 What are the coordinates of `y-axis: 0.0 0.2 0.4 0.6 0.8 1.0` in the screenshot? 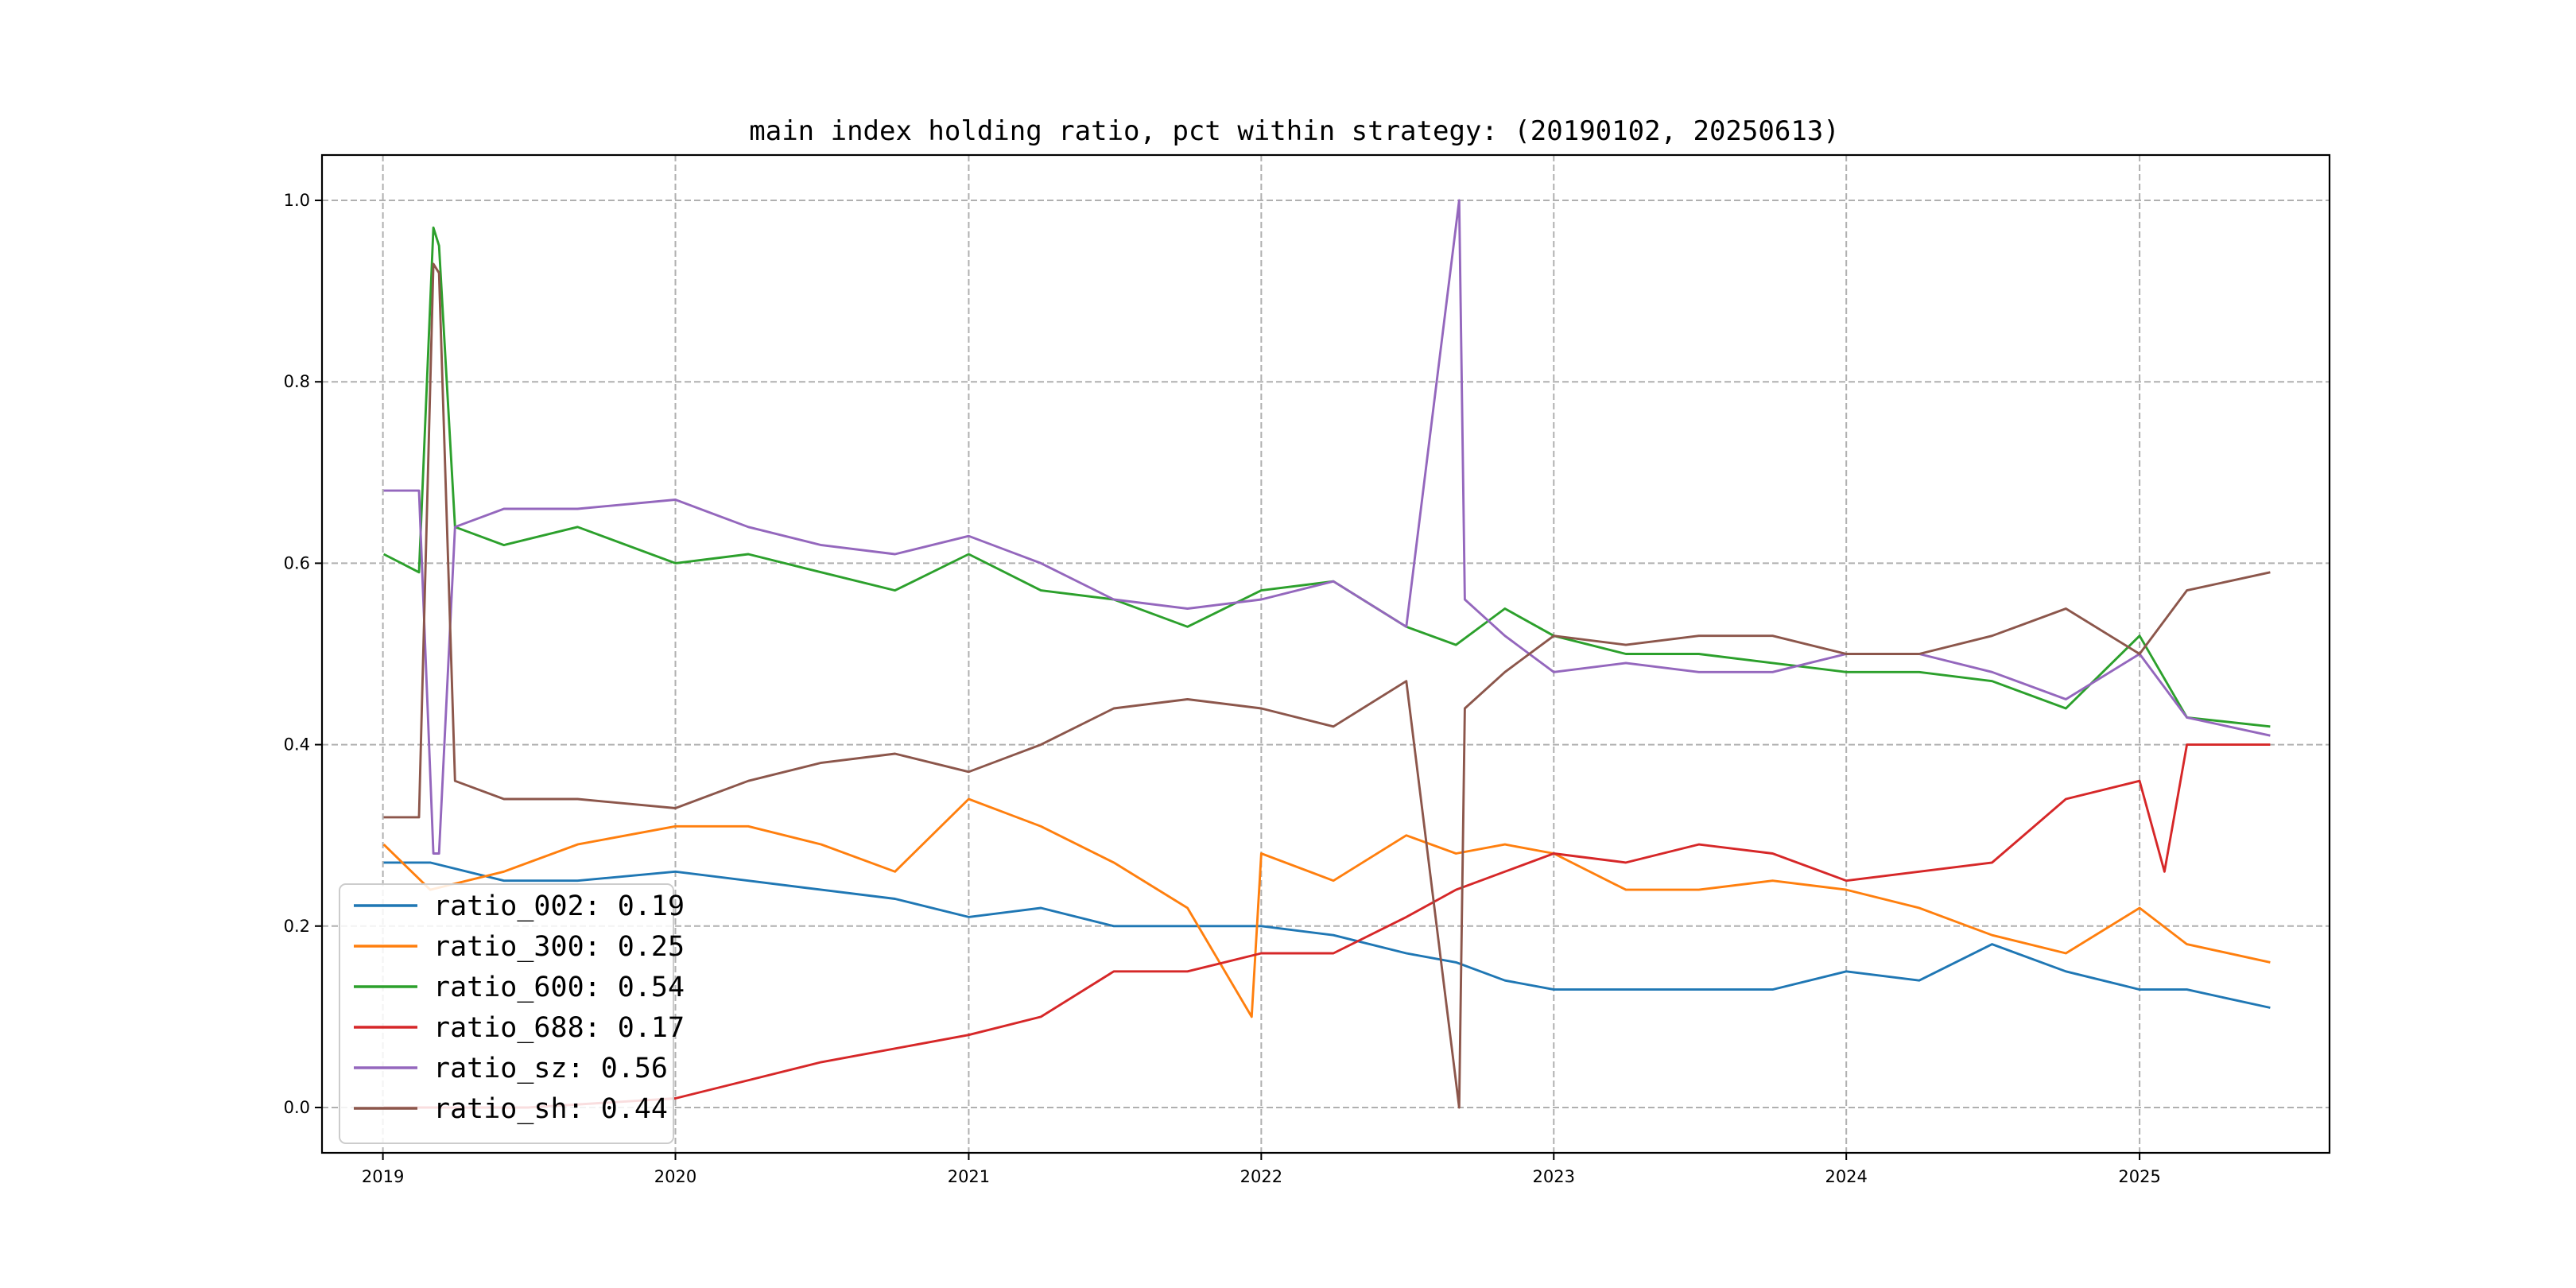 It's located at (303, 654).